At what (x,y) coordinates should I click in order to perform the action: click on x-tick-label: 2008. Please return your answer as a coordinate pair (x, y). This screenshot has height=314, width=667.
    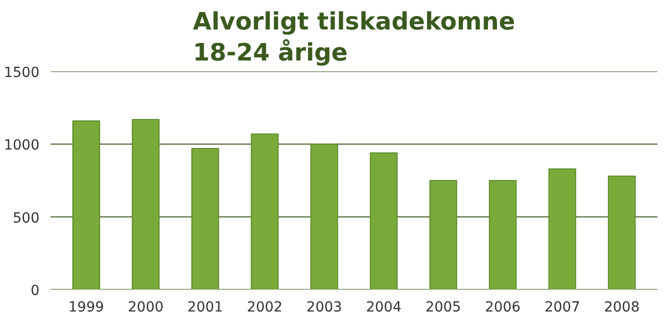
    Looking at the image, I should click on (622, 307).